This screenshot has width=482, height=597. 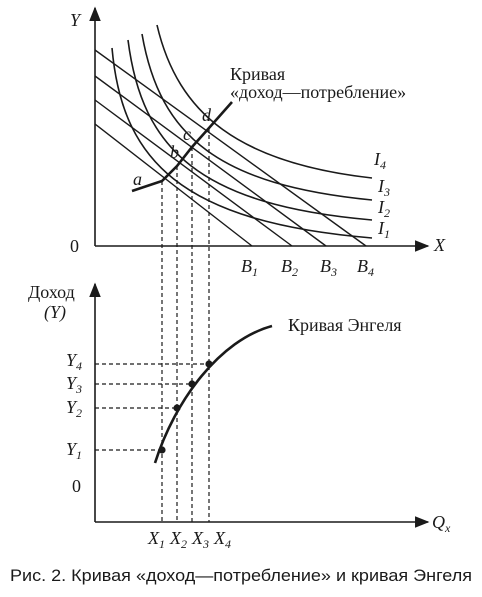 What do you see at coordinates (74, 246) in the screenshot?
I see `top-origin-label: 0` at bounding box center [74, 246].